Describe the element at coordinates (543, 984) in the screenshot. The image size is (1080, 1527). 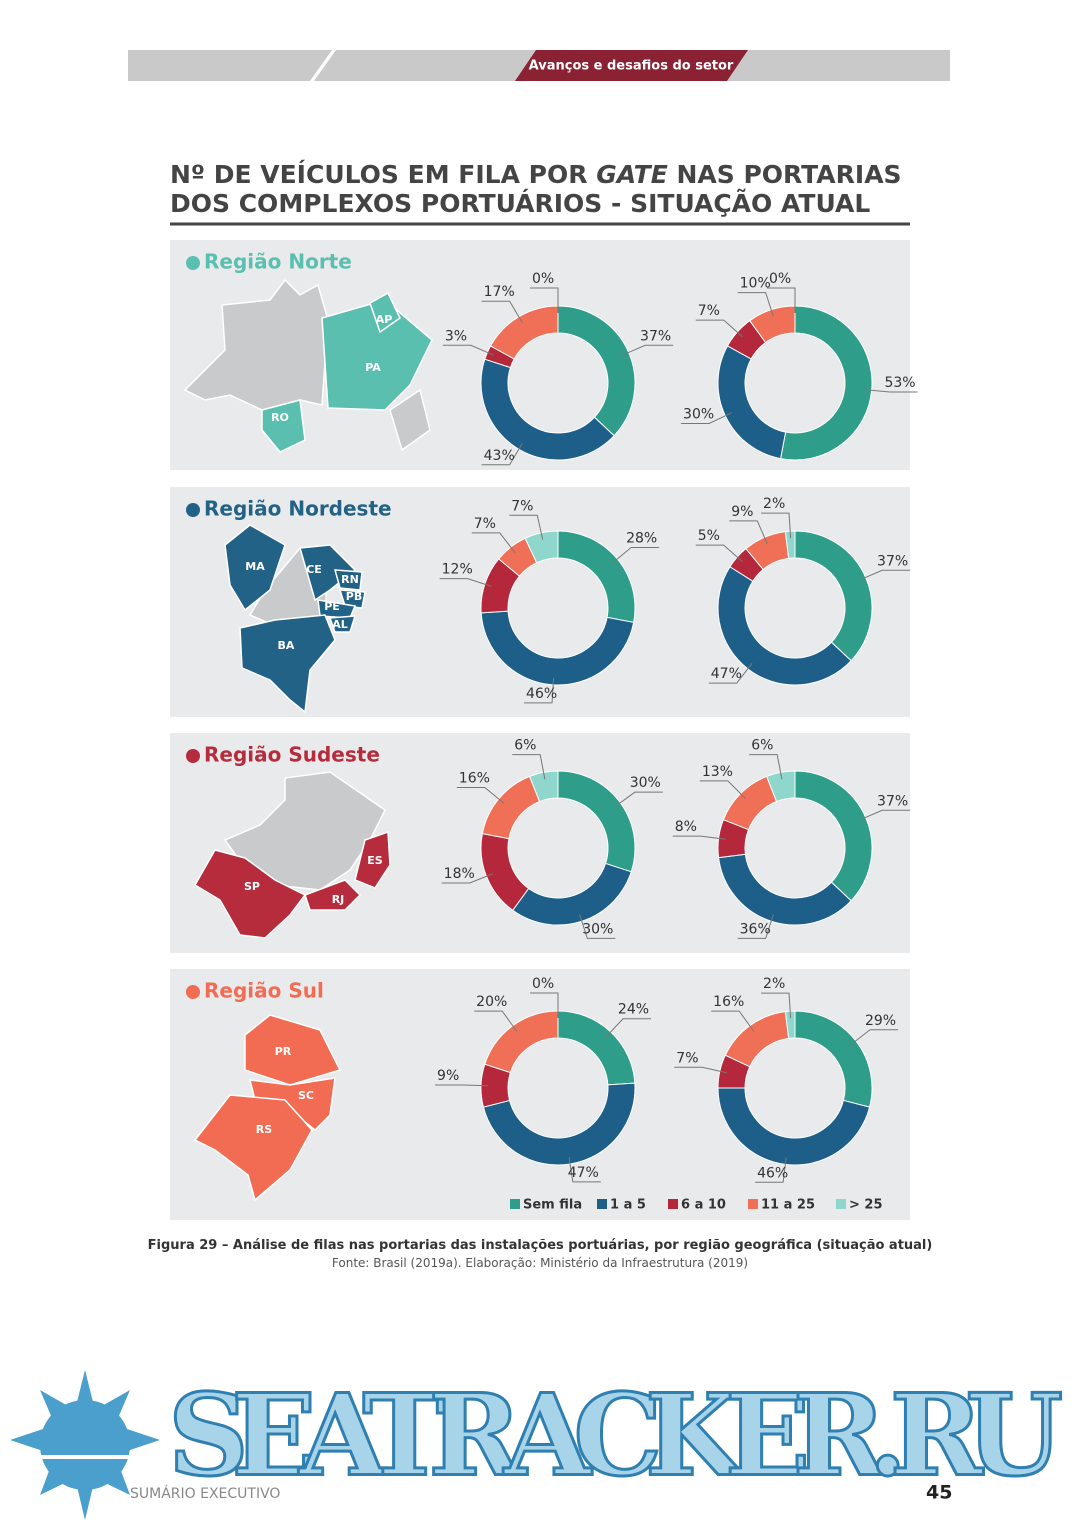
I see `data-label: 0%` at that location.